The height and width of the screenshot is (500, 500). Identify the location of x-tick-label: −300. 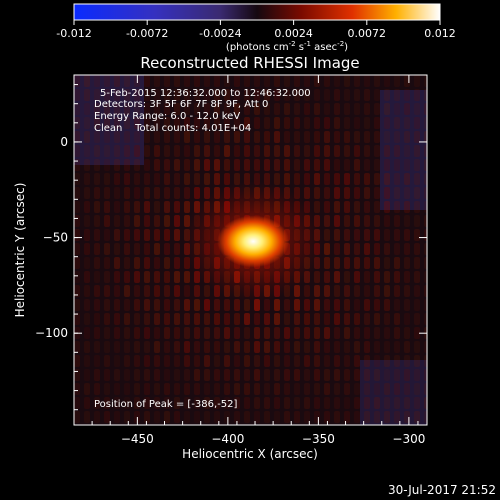
(408, 439).